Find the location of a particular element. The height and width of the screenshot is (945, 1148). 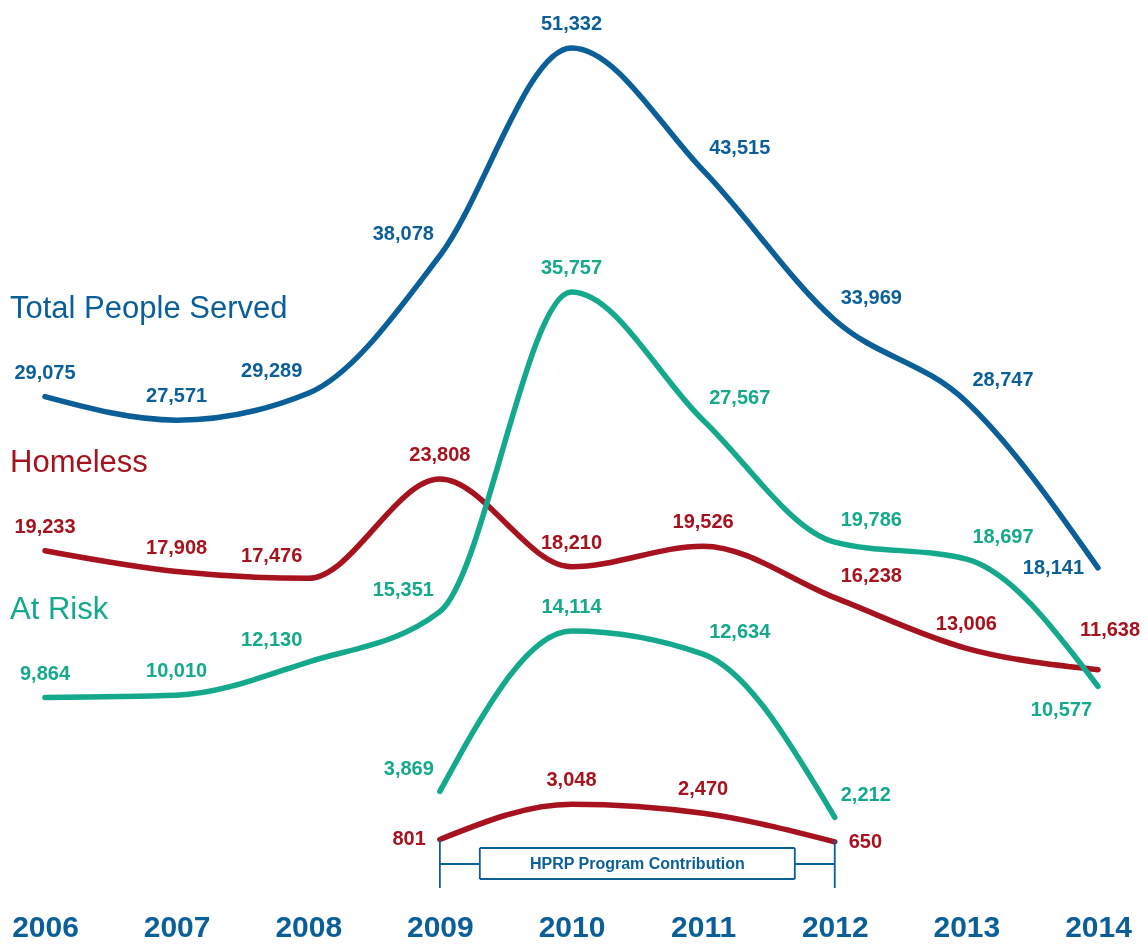

x-tick-label: 2012 is located at coordinates (835, 926).